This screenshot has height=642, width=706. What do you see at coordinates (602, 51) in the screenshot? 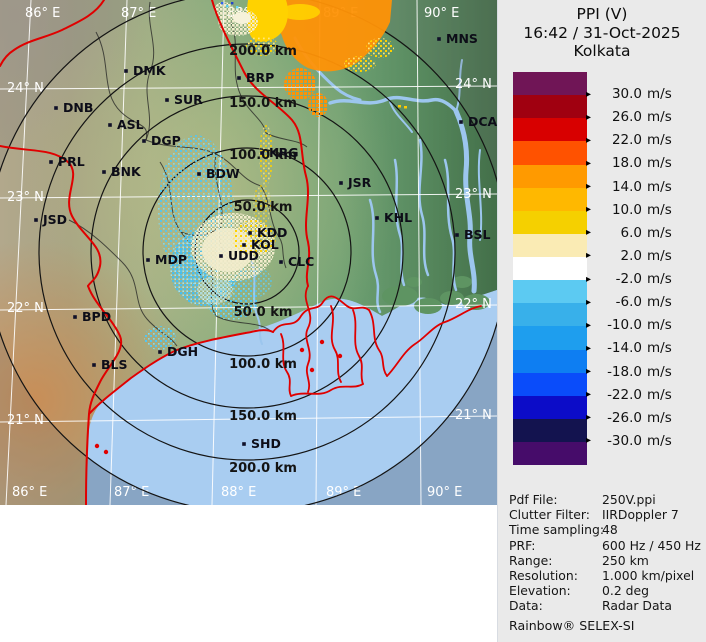
I see `radar-site-name: Kolkata` at bounding box center [602, 51].